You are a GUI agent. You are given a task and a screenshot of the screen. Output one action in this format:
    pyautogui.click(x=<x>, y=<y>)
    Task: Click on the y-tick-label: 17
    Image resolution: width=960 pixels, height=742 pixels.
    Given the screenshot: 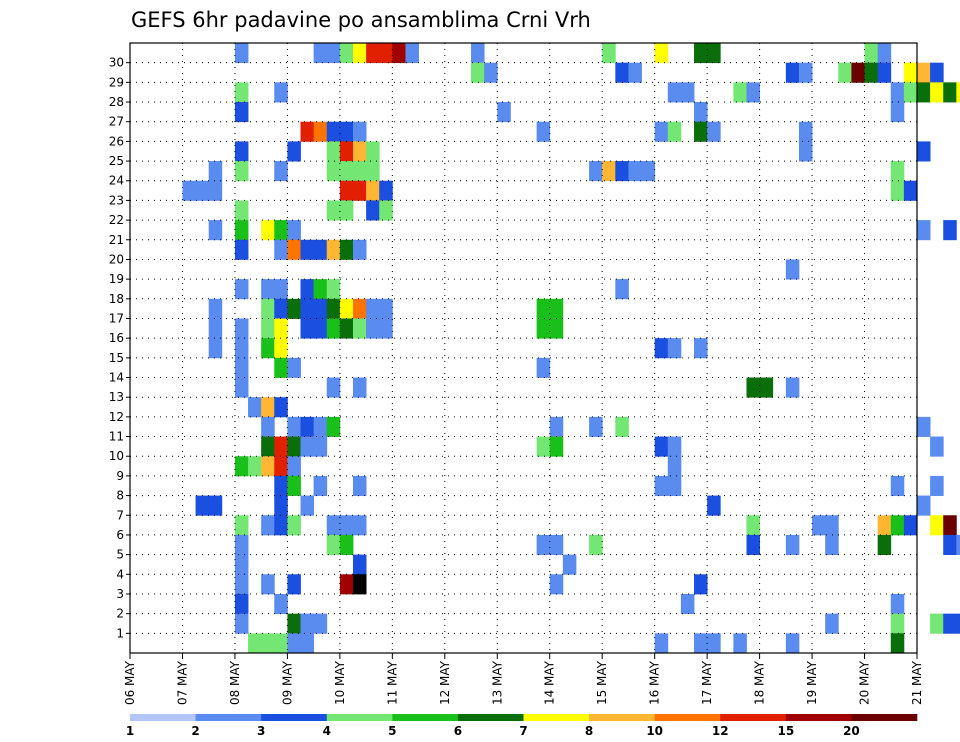 What is the action you would take?
    pyautogui.click(x=116, y=318)
    